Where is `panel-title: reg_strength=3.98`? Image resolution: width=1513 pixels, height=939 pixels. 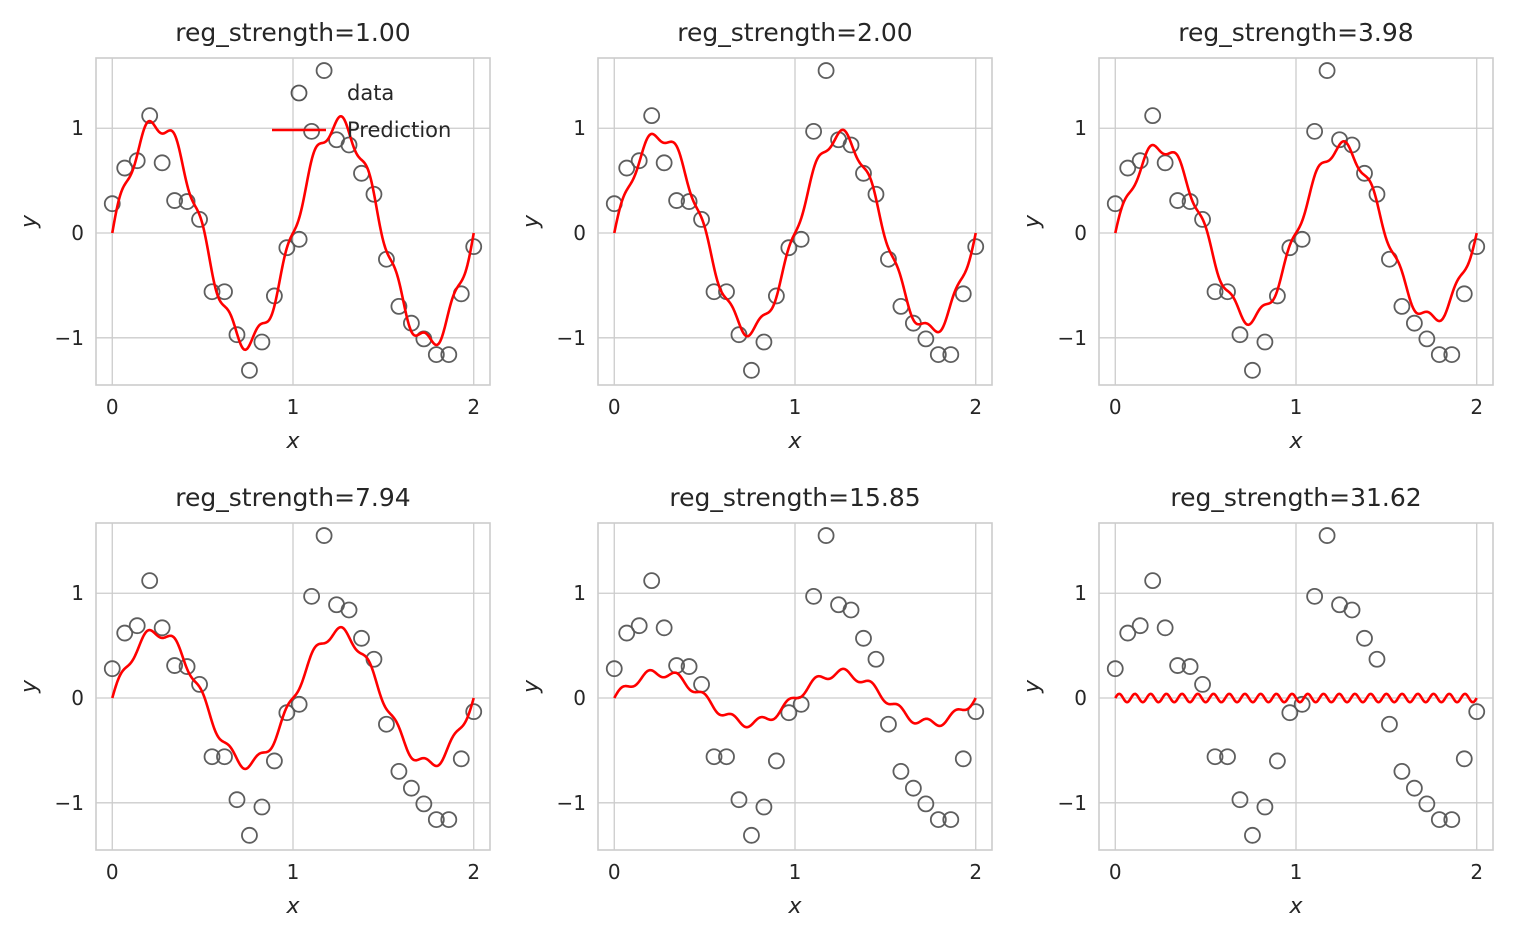
panel-title: reg_strength=3.98 is located at coordinates (1295, 32).